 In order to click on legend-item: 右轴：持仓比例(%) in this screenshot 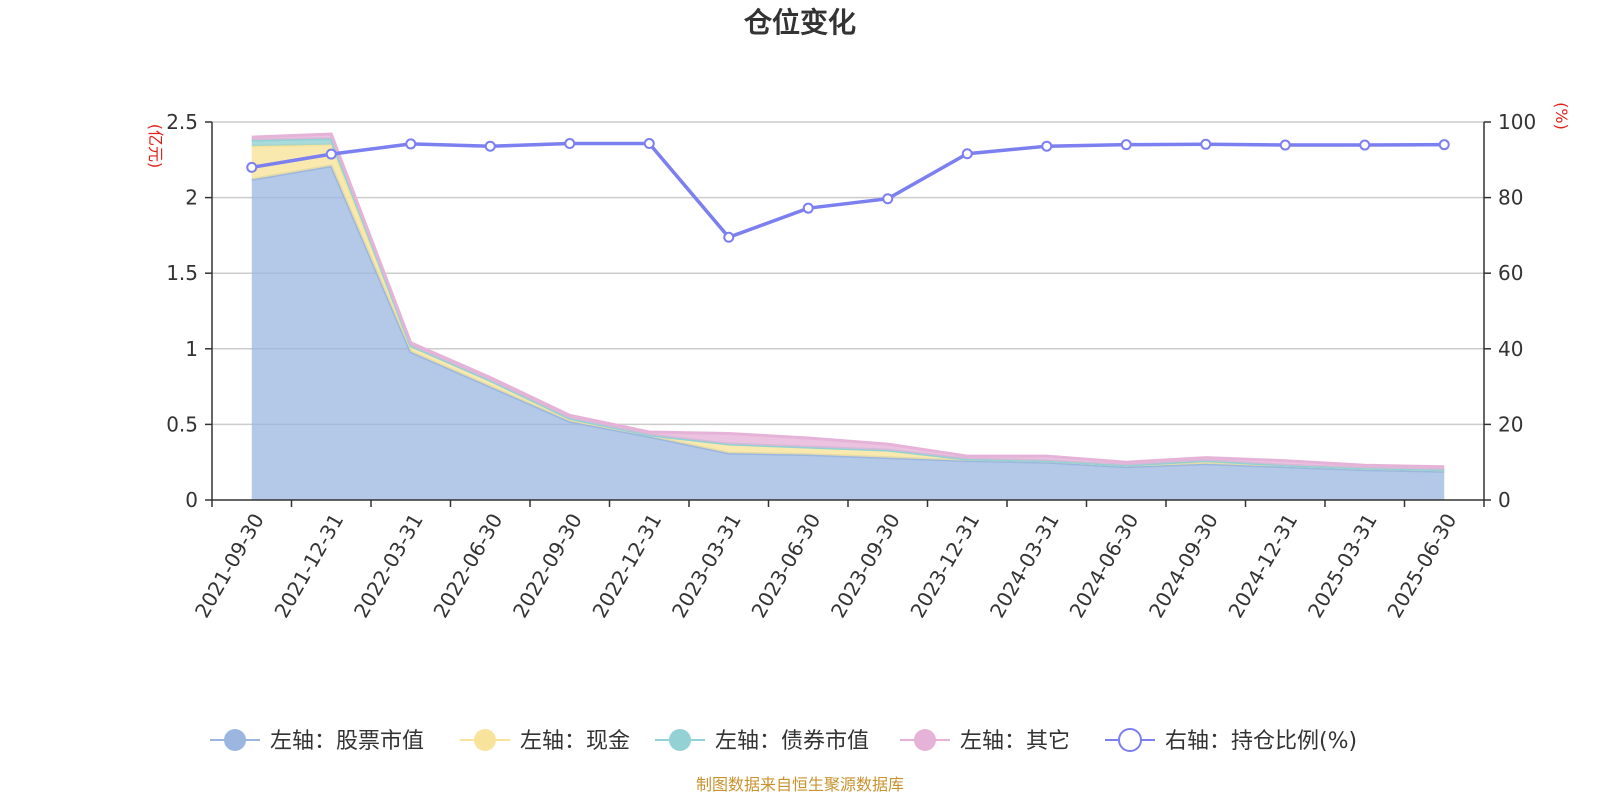, I will do `click(1231, 741)`.